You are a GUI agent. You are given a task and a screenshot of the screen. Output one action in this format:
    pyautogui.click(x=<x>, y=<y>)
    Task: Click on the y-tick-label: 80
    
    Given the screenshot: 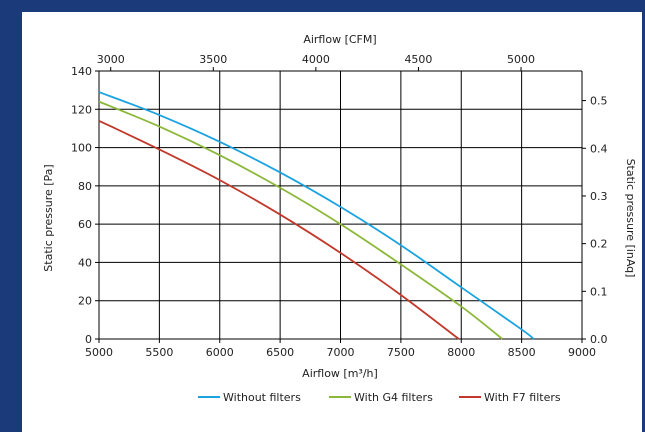 What is the action you would take?
    pyautogui.click(x=85, y=186)
    